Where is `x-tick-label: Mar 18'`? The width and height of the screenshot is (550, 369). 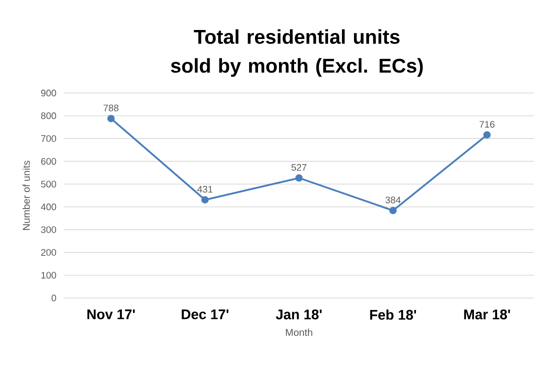 x-tick-label: Mar 18' is located at coordinates (487, 315).